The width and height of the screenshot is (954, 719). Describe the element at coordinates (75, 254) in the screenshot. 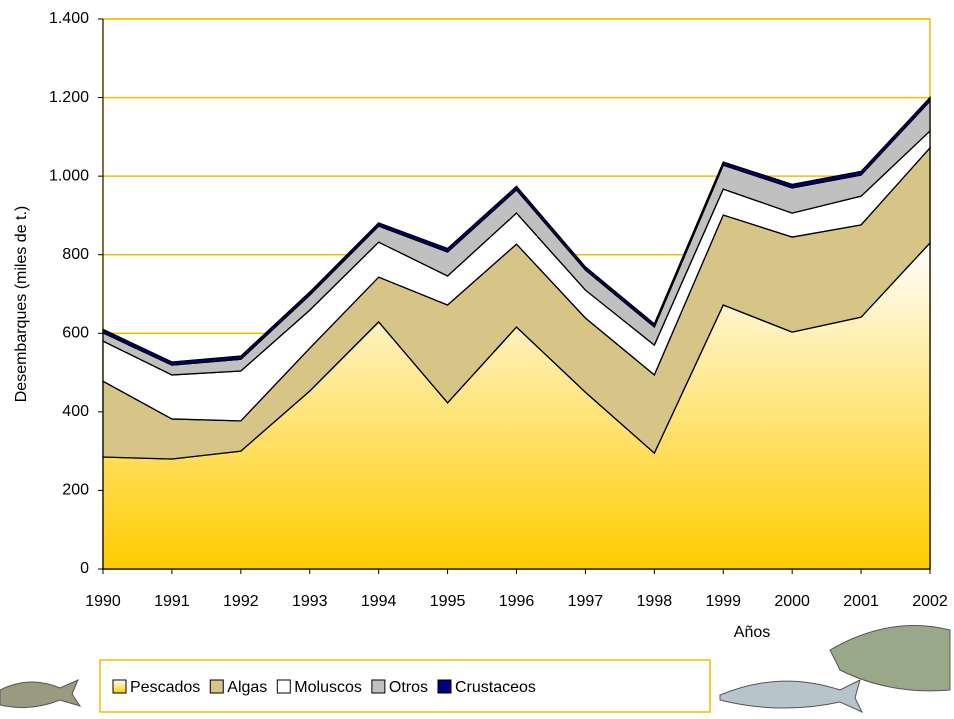

I see `y-tick-label: 800` at that location.